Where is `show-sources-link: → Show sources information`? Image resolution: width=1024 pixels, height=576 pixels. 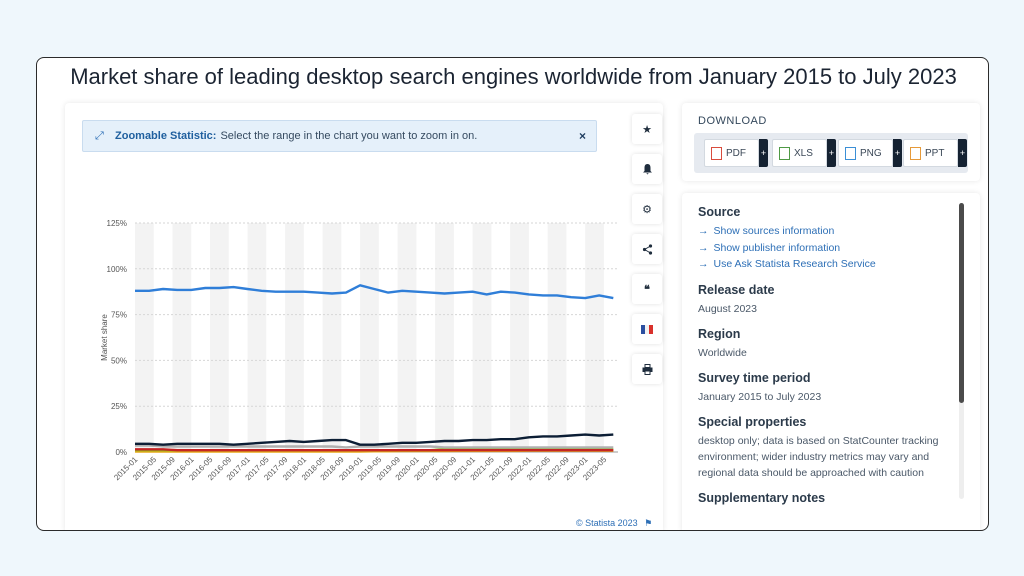 show-sources-link: → Show sources information is located at coordinates (823, 231).